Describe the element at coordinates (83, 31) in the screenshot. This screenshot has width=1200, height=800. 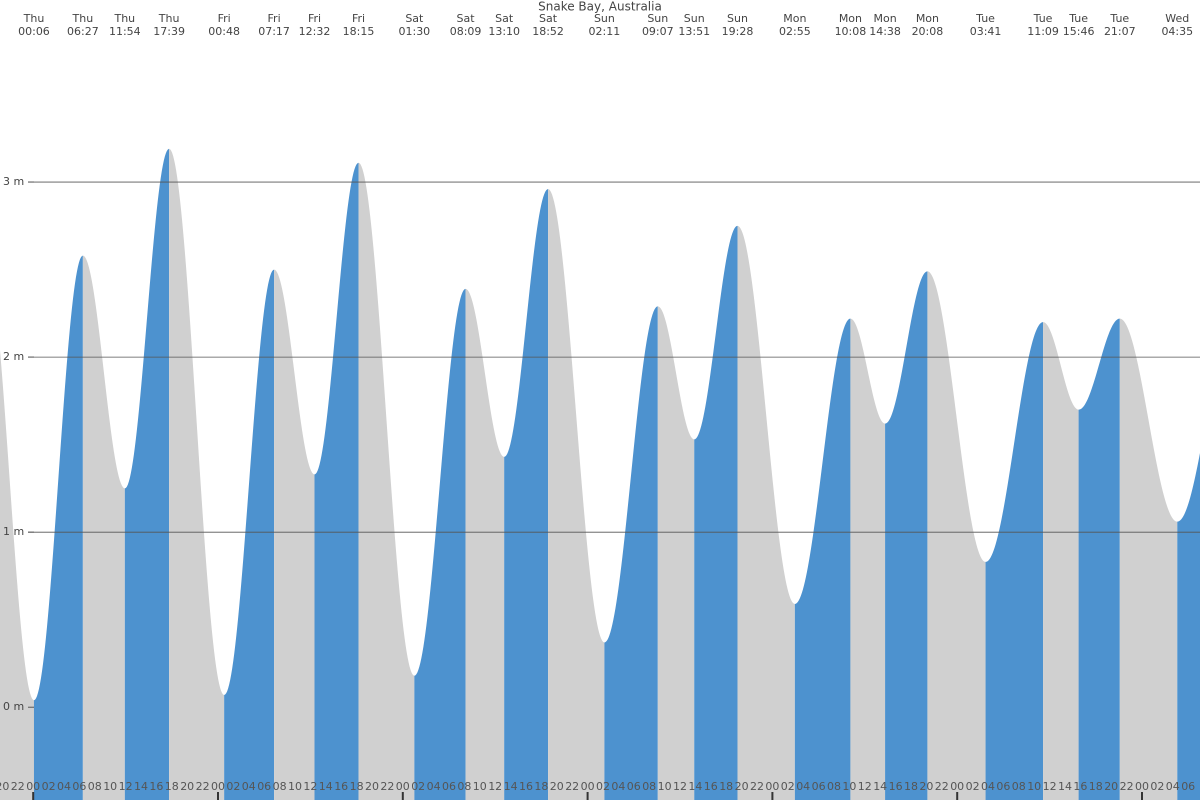
I see `extreme-time: 06:27` at that location.